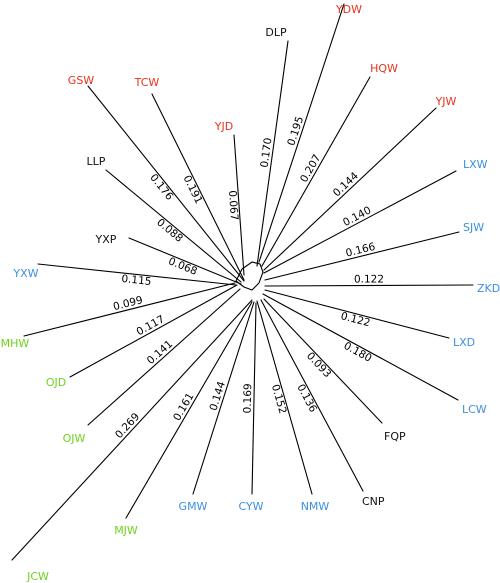 Image resolution: width=500 pixels, height=583 pixels. Describe the element at coordinates (474, 409) in the screenshot. I see `tip-label-lcw: LCW` at that location.